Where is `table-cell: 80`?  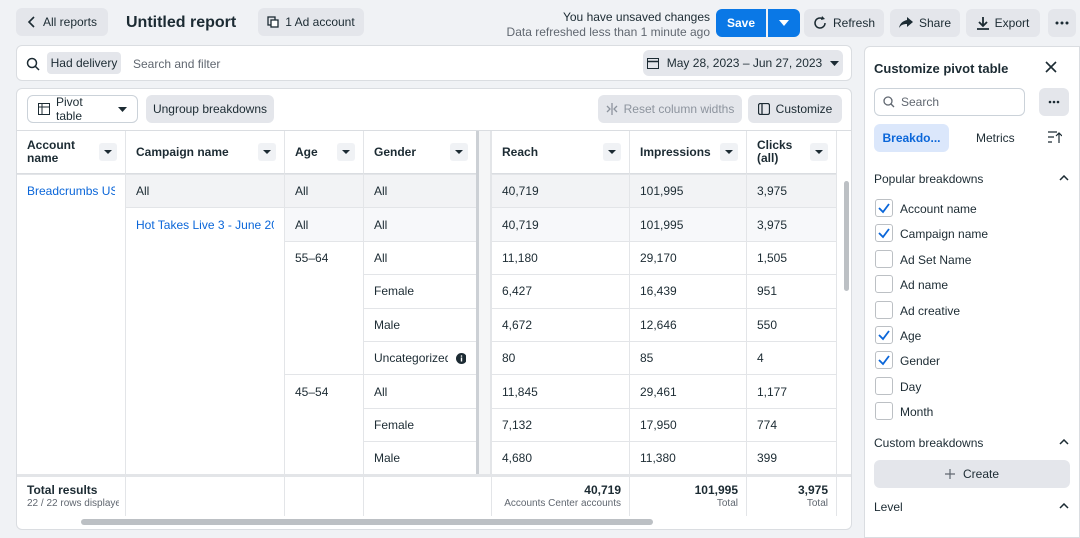
table-cell: 80 is located at coordinates (560, 358).